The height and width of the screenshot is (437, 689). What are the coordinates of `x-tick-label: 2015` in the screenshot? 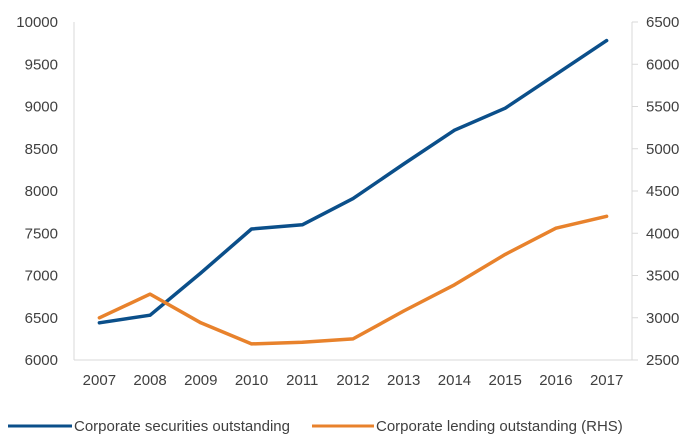 It's located at (504, 380).